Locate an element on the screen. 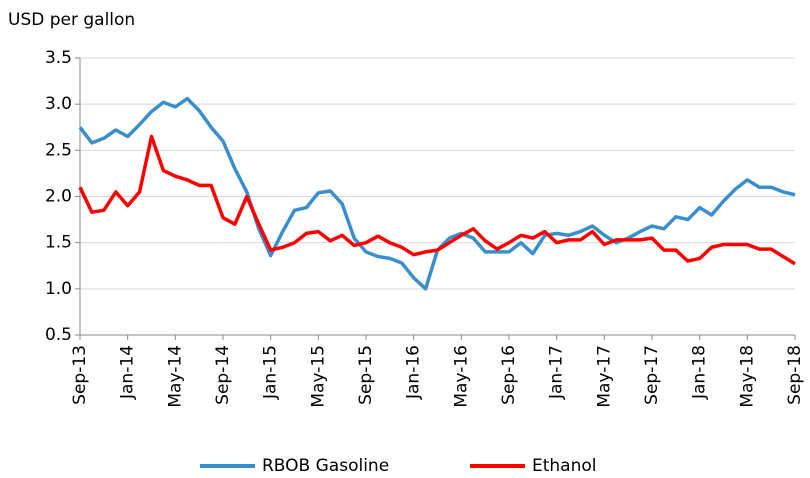 The height and width of the screenshot is (478, 810). x-tick-label: Jan-15 is located at coordinates (271, 372).